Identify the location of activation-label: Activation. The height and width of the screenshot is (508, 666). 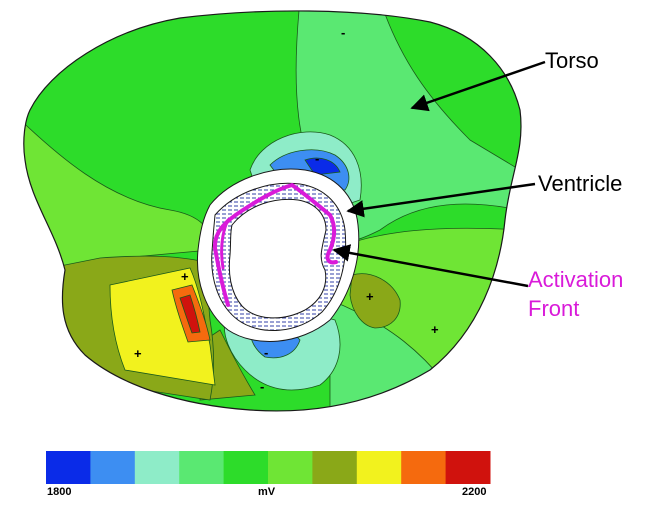
(576, 279).